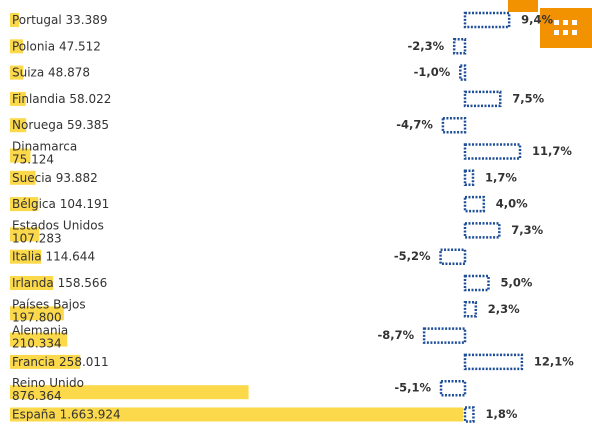 Image resolution: width=592 pixels, height=426 pixels. I want to click on bar-label: Suecia 93.882, so click(55, 177).